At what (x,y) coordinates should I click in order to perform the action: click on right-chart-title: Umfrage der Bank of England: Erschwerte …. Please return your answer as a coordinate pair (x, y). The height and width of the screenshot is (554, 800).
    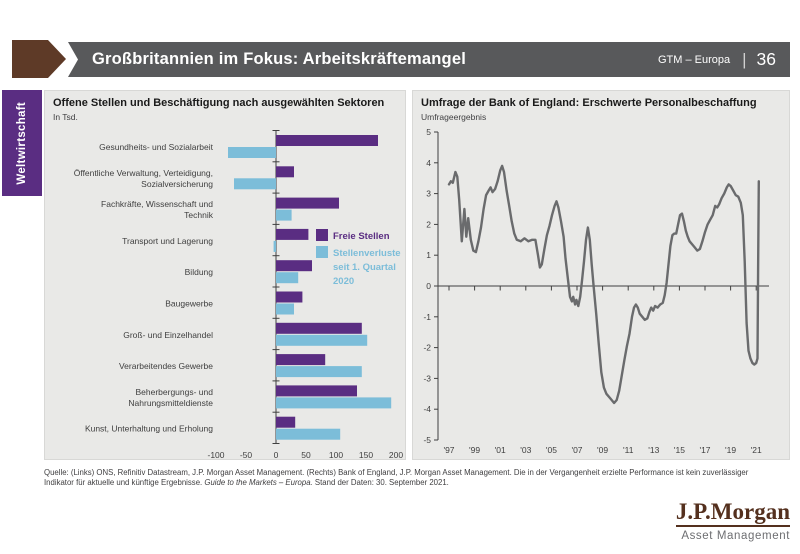
    Looking at the image, I should click on (589, 103).